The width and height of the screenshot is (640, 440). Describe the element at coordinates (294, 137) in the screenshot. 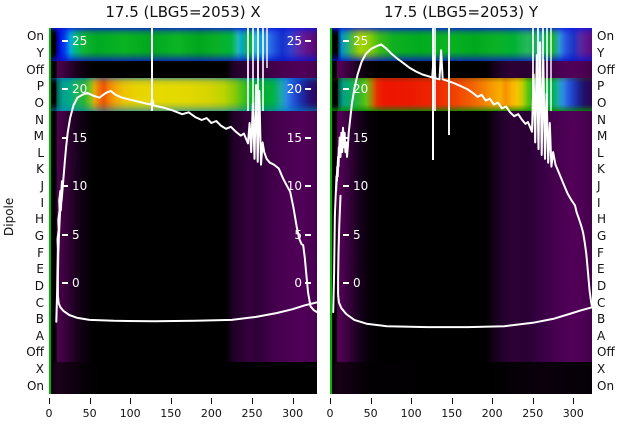

I see `inner-ytick-label-right: 15` at that location.